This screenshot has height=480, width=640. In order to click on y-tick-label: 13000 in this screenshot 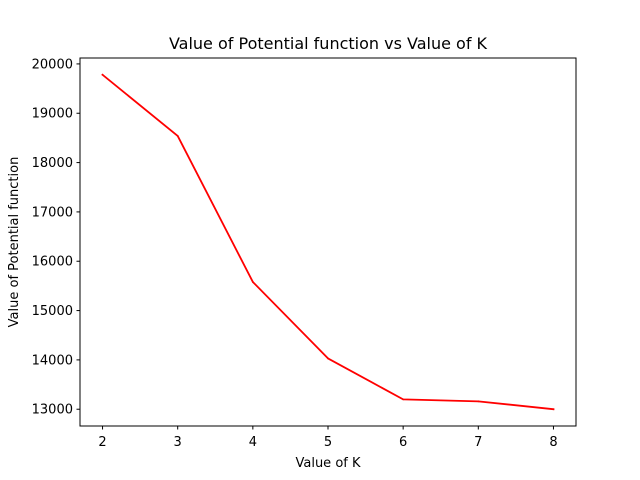, I will do `click(52, 410)`.